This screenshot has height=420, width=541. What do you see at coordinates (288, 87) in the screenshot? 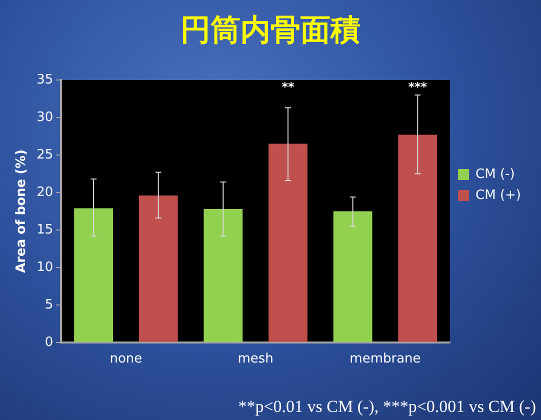
I see `annotation: **` at bounding box center [288, 87].